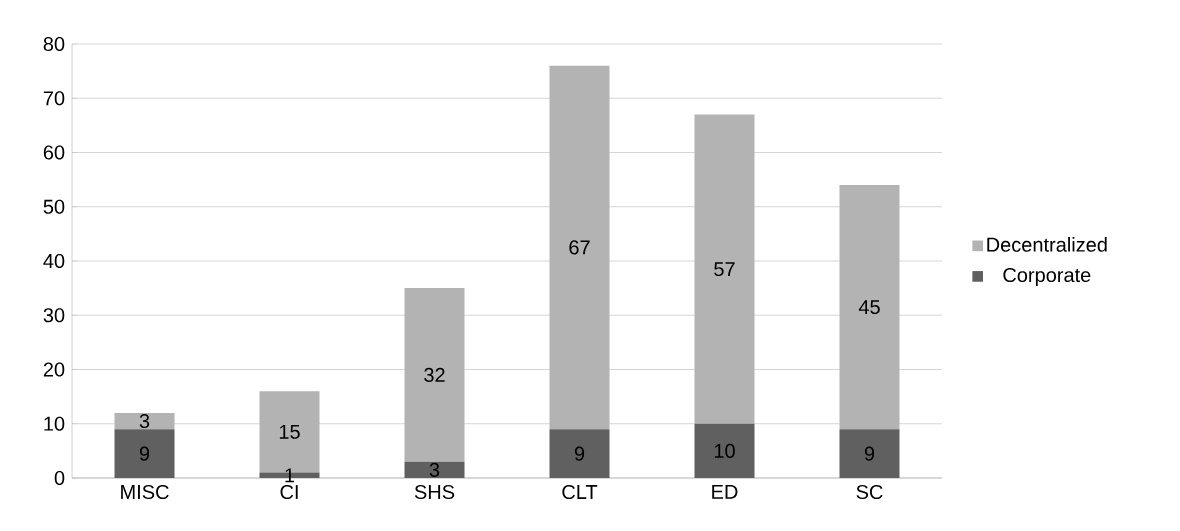 The width and height of the screenshot is (1180, 531). I want to click on data-label: 32, so click(434, 374).